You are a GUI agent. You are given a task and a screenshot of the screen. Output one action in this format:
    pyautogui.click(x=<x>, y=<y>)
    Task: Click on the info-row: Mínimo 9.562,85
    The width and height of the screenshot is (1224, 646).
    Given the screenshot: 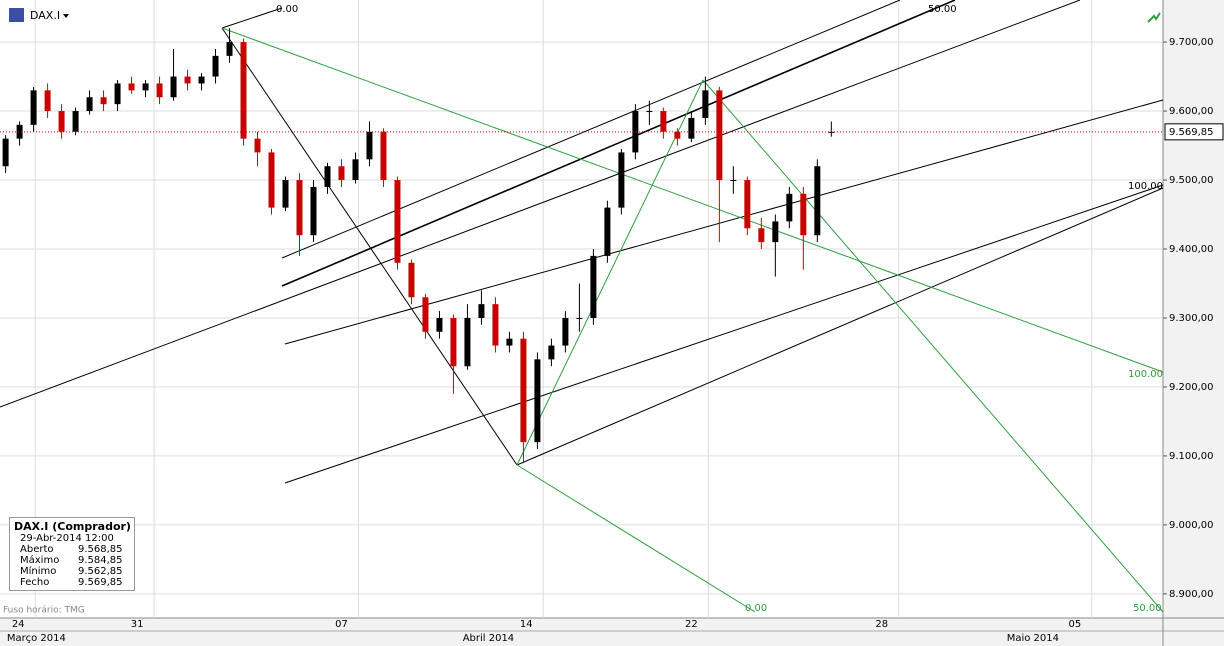 What is the action you would take?
    pyautogui.click(x=74, y=571)
    